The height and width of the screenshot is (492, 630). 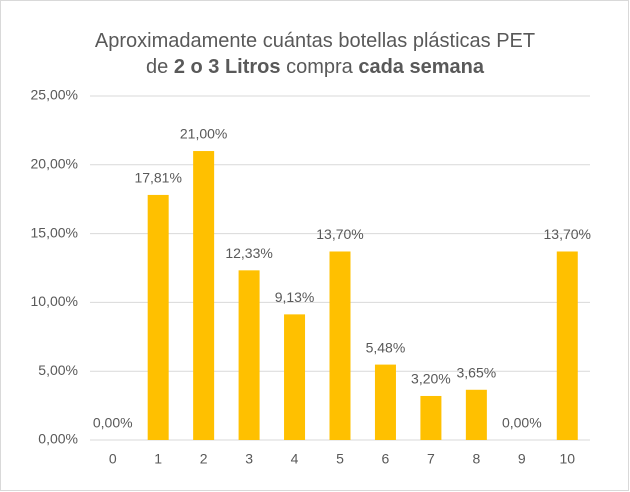 I want to click on x-tick-label: 1, so click(x=158, y=459).